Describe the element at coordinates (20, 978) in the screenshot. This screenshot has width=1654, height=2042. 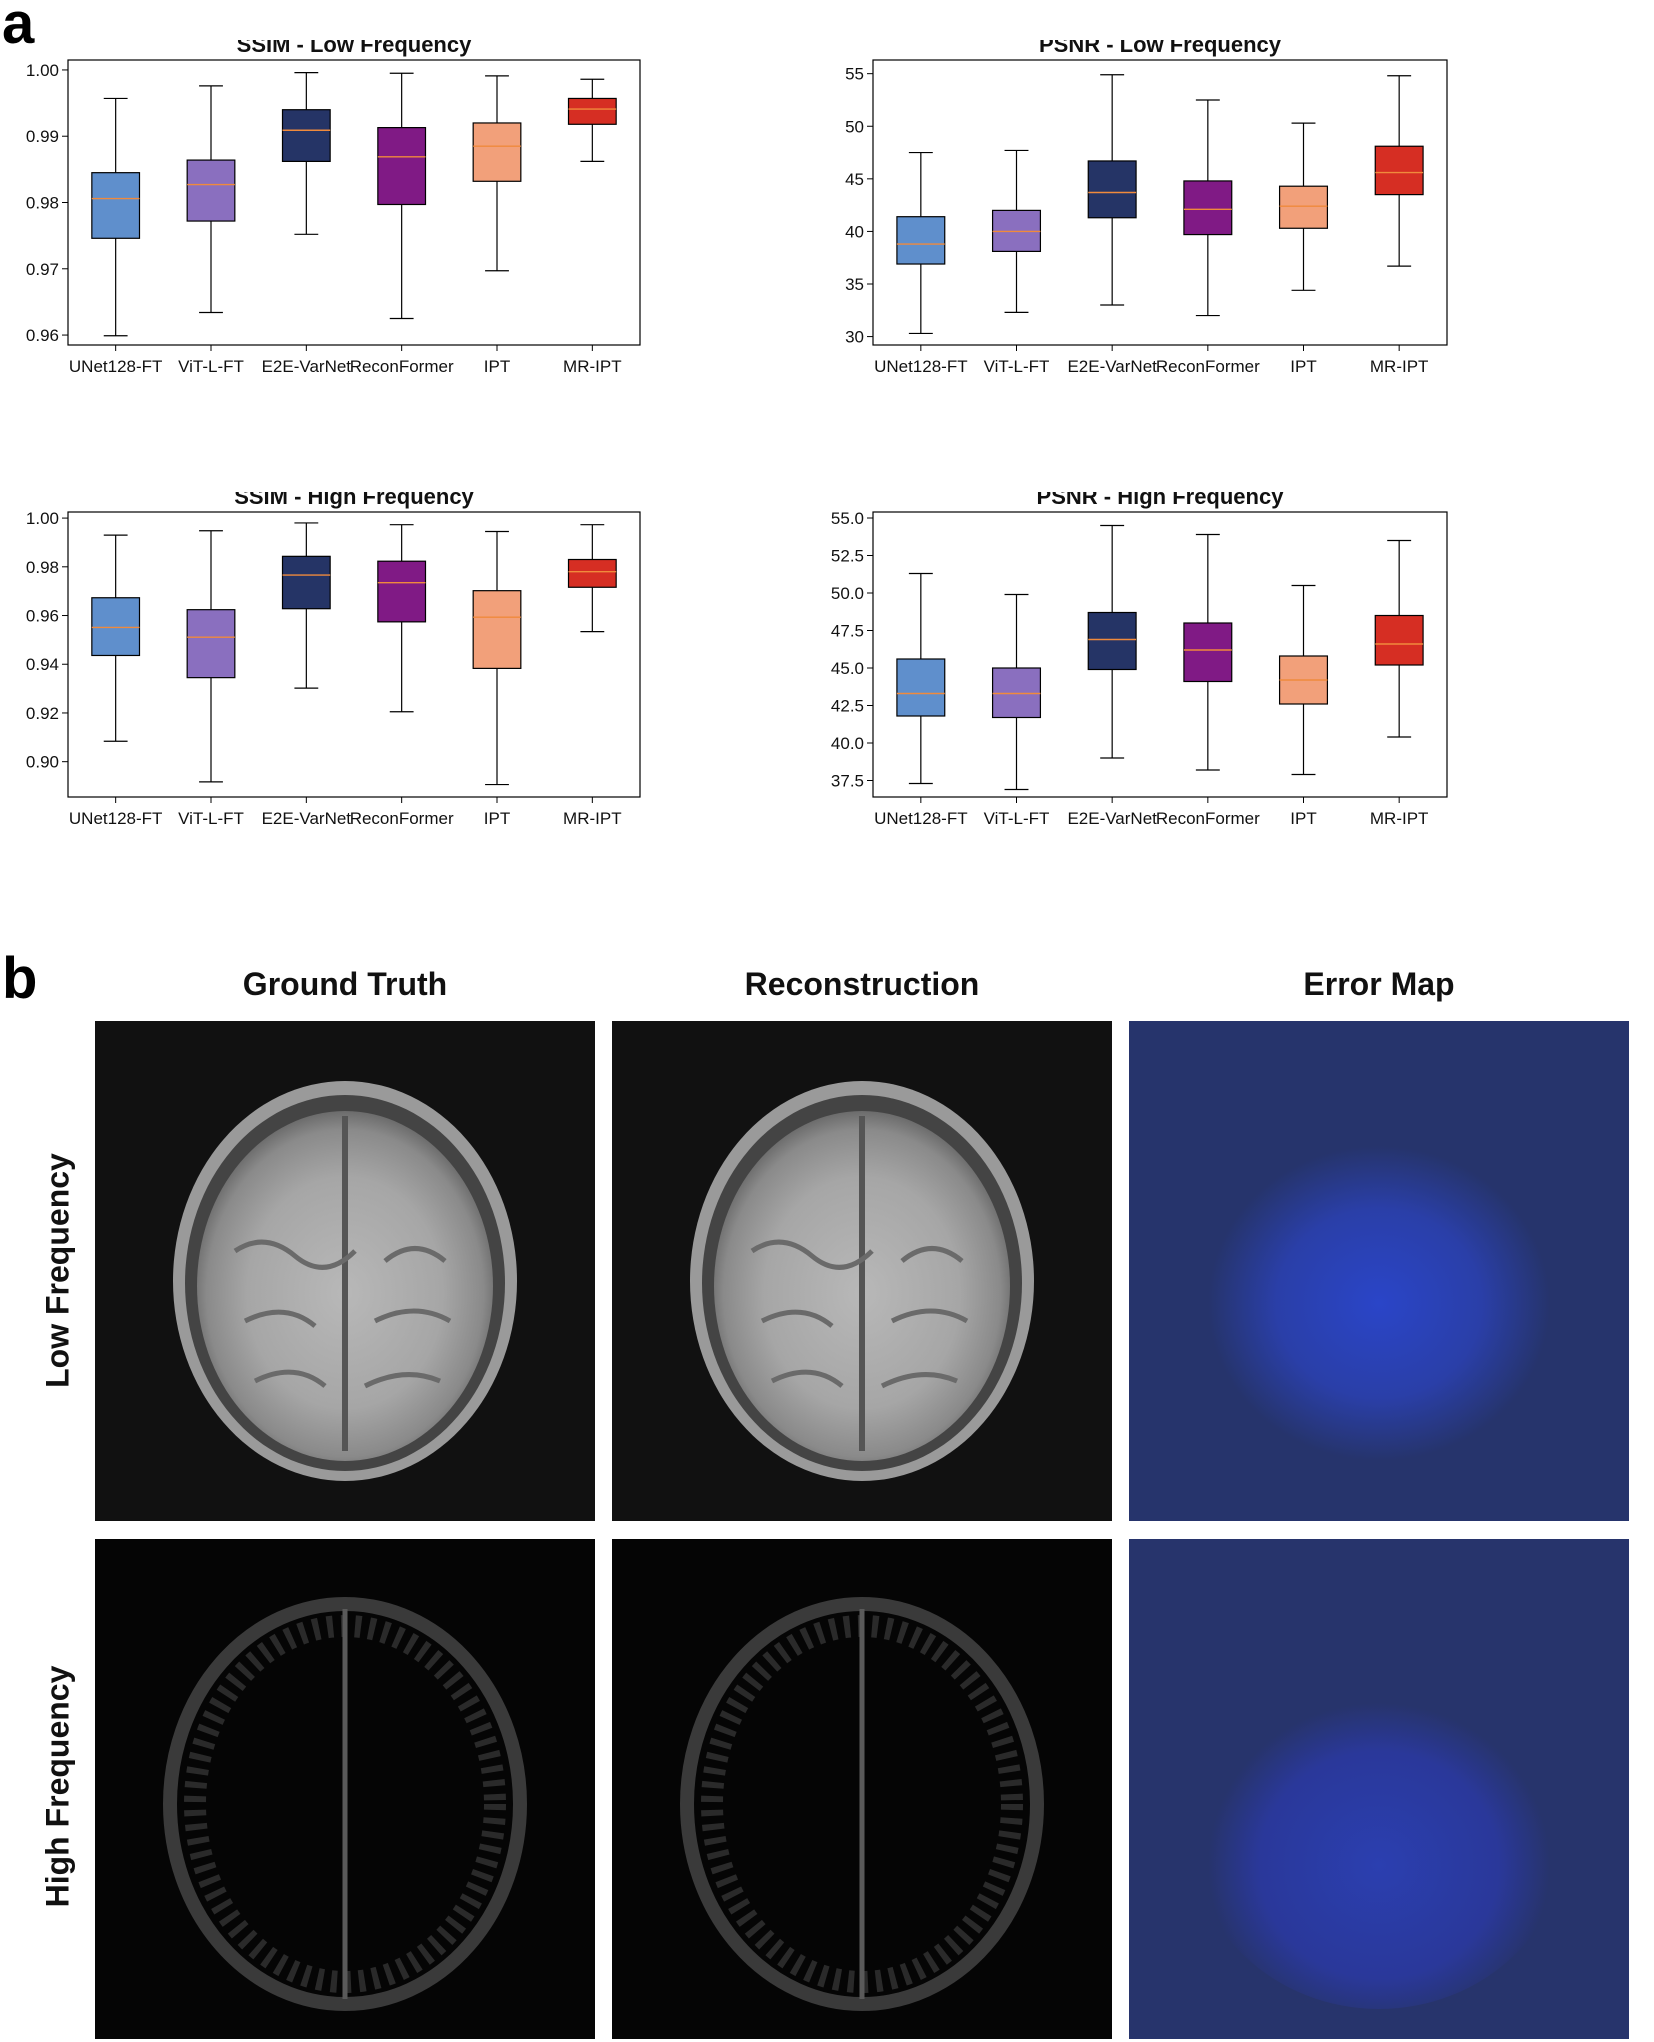
I see `panel-label-b: b` at that location.